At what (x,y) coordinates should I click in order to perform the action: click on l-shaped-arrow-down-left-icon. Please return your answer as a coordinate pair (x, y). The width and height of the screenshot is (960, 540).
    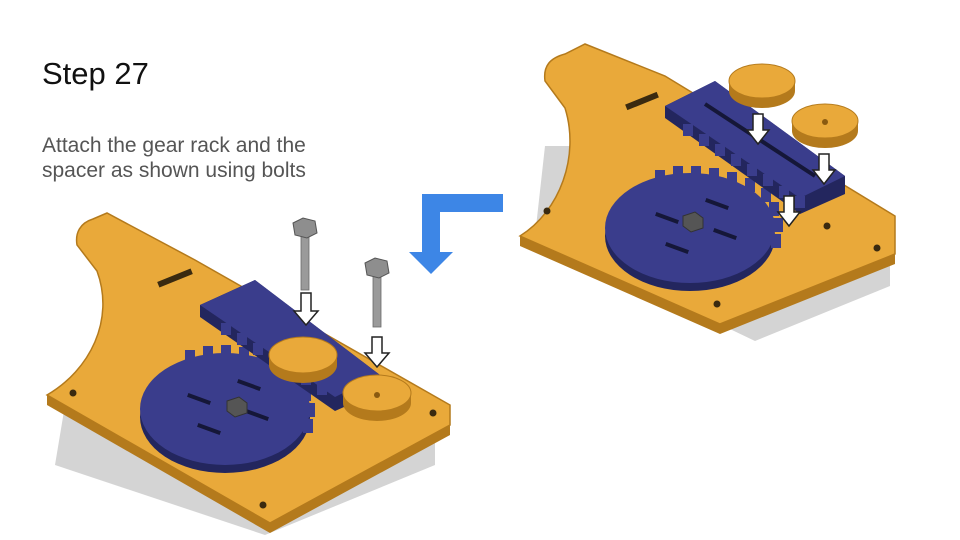
    Looking at the image, I should click on (456, 234).